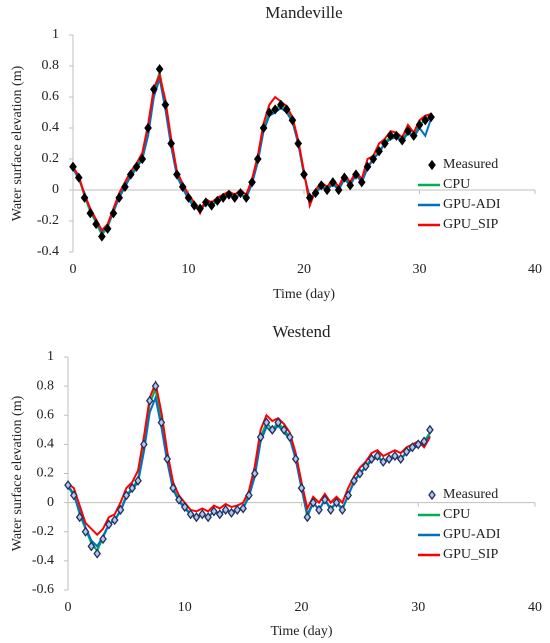  What do you see at coordinates (51, 158) in the screenshot?
I see `y-tick-label: 0.2` at bounding box center [51, 158].